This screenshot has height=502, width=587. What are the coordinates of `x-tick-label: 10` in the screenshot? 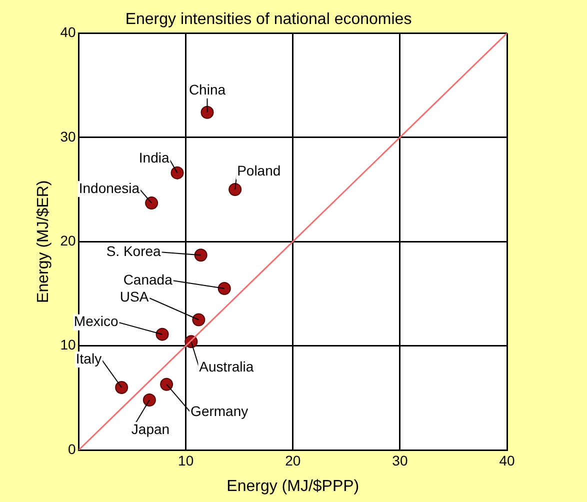 It's located at (186, 460).